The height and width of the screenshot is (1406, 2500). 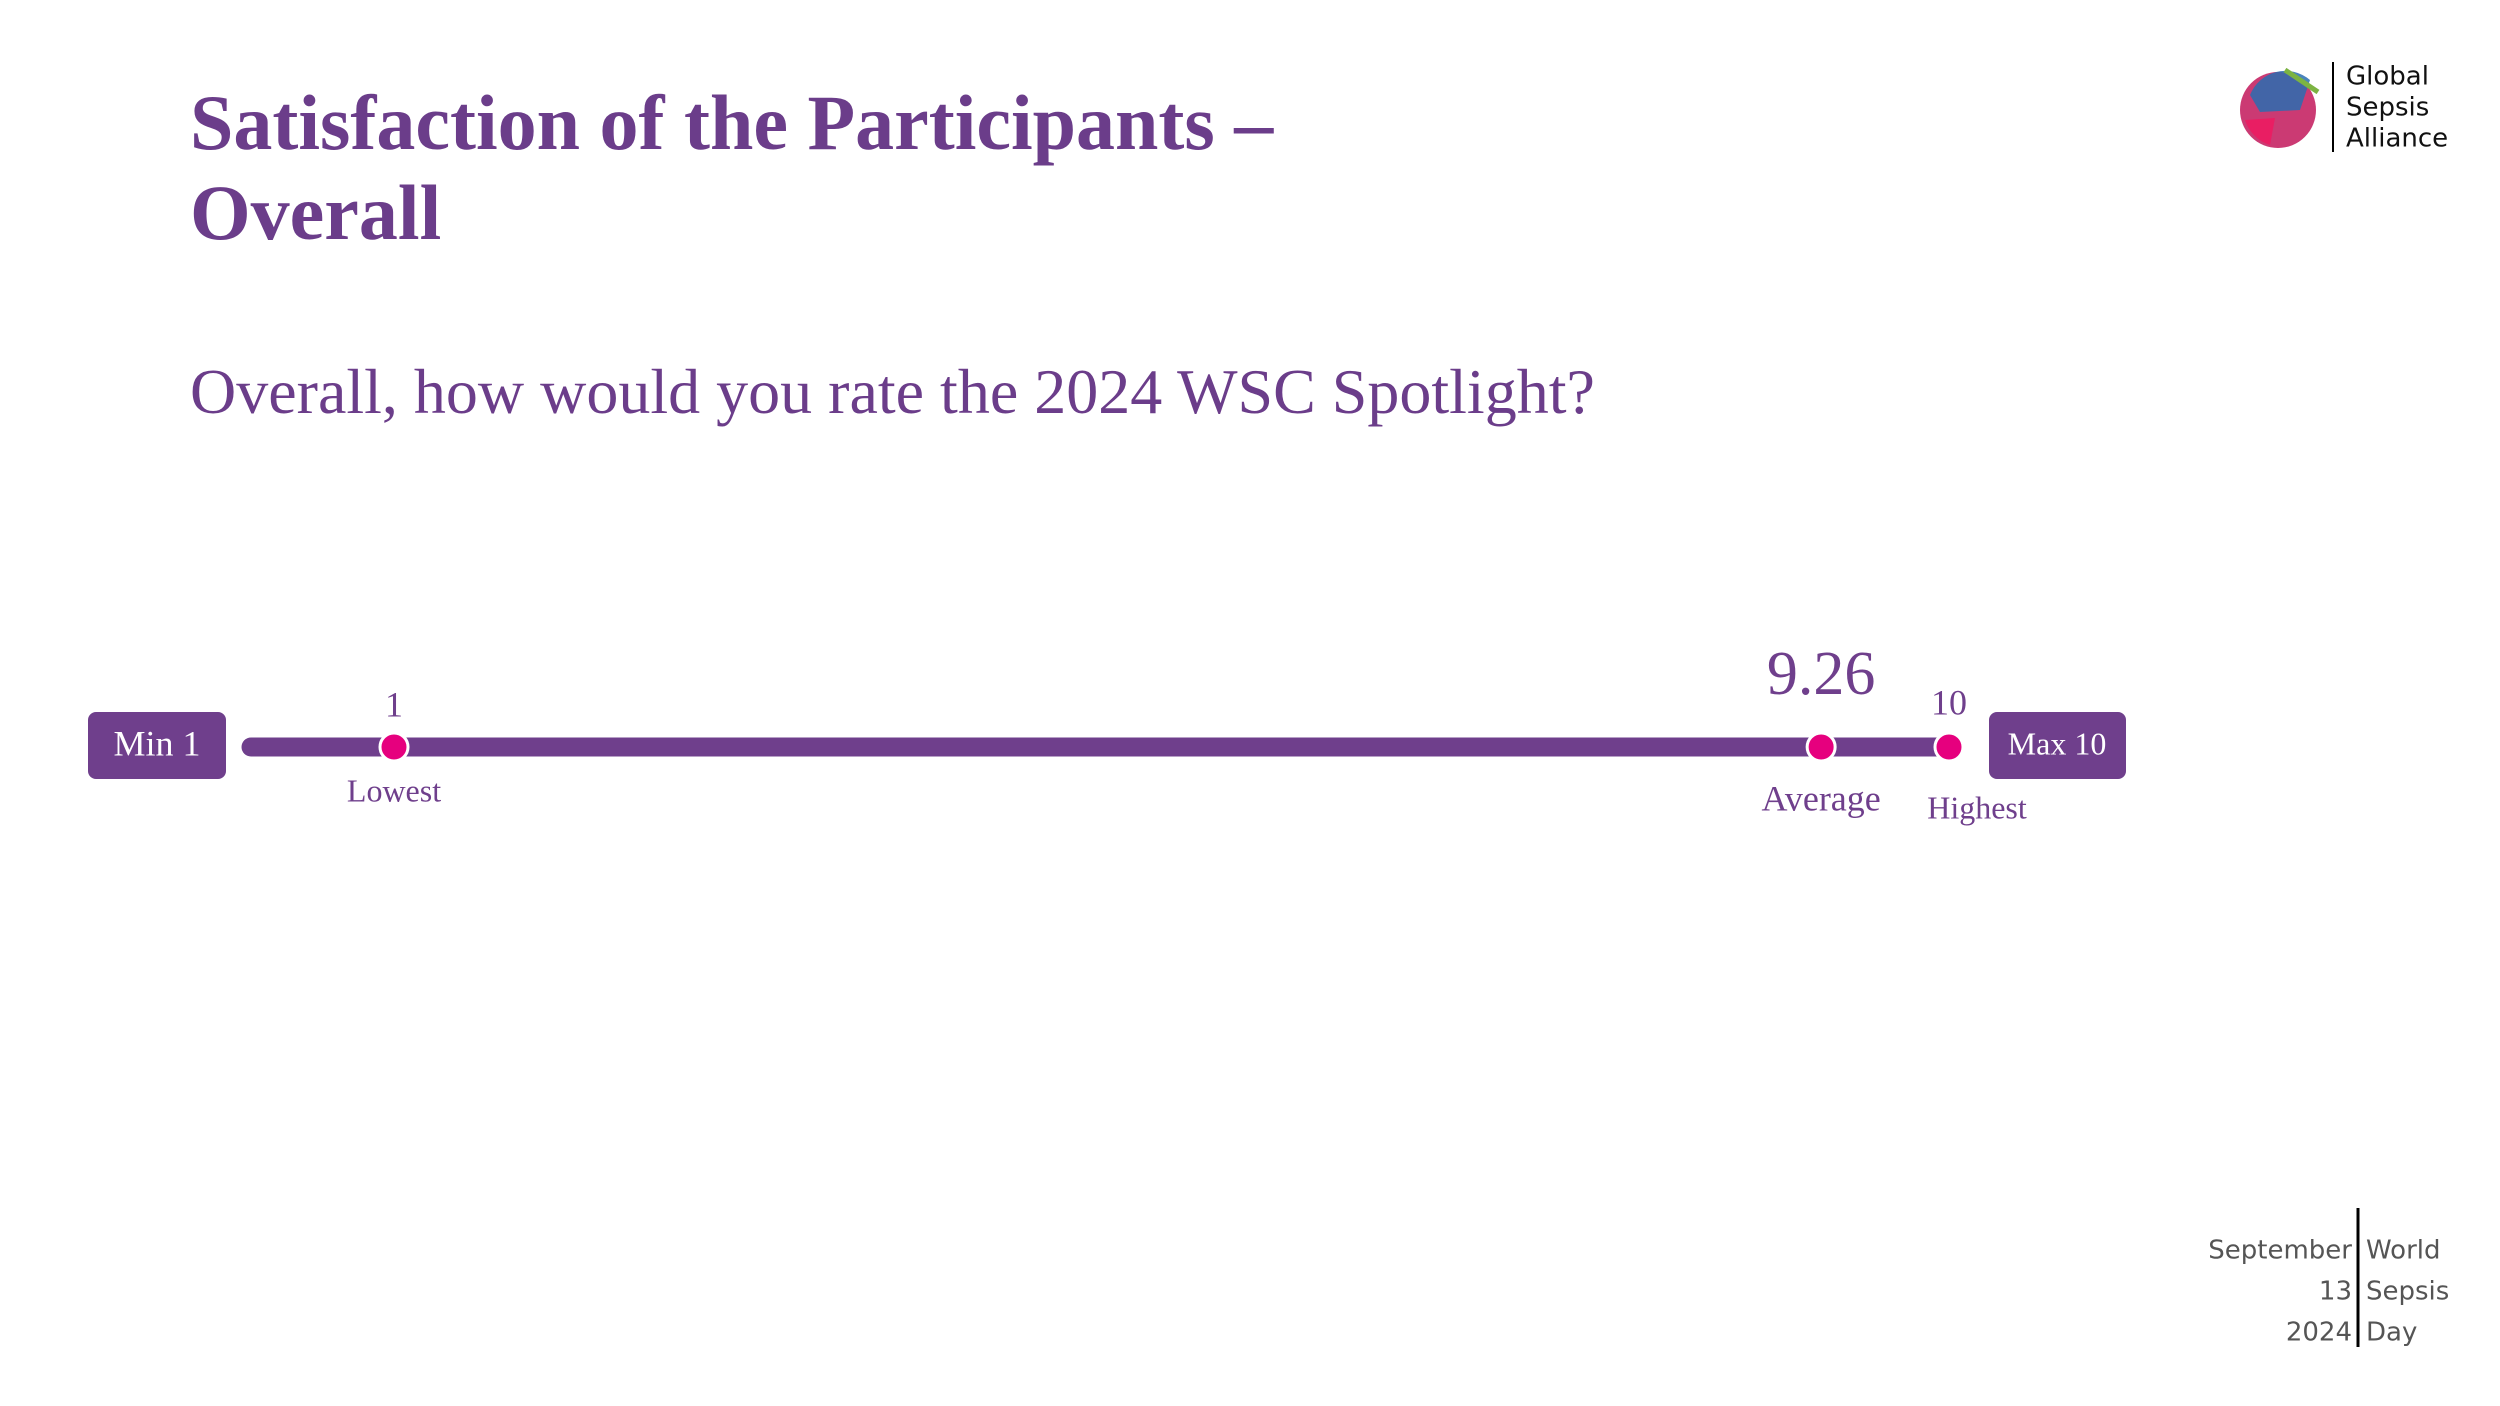 What do you see at coordinates (2391, 1333) in the screenshot?
I see `footer-event: Day` at bounding box center [2391, 1333].